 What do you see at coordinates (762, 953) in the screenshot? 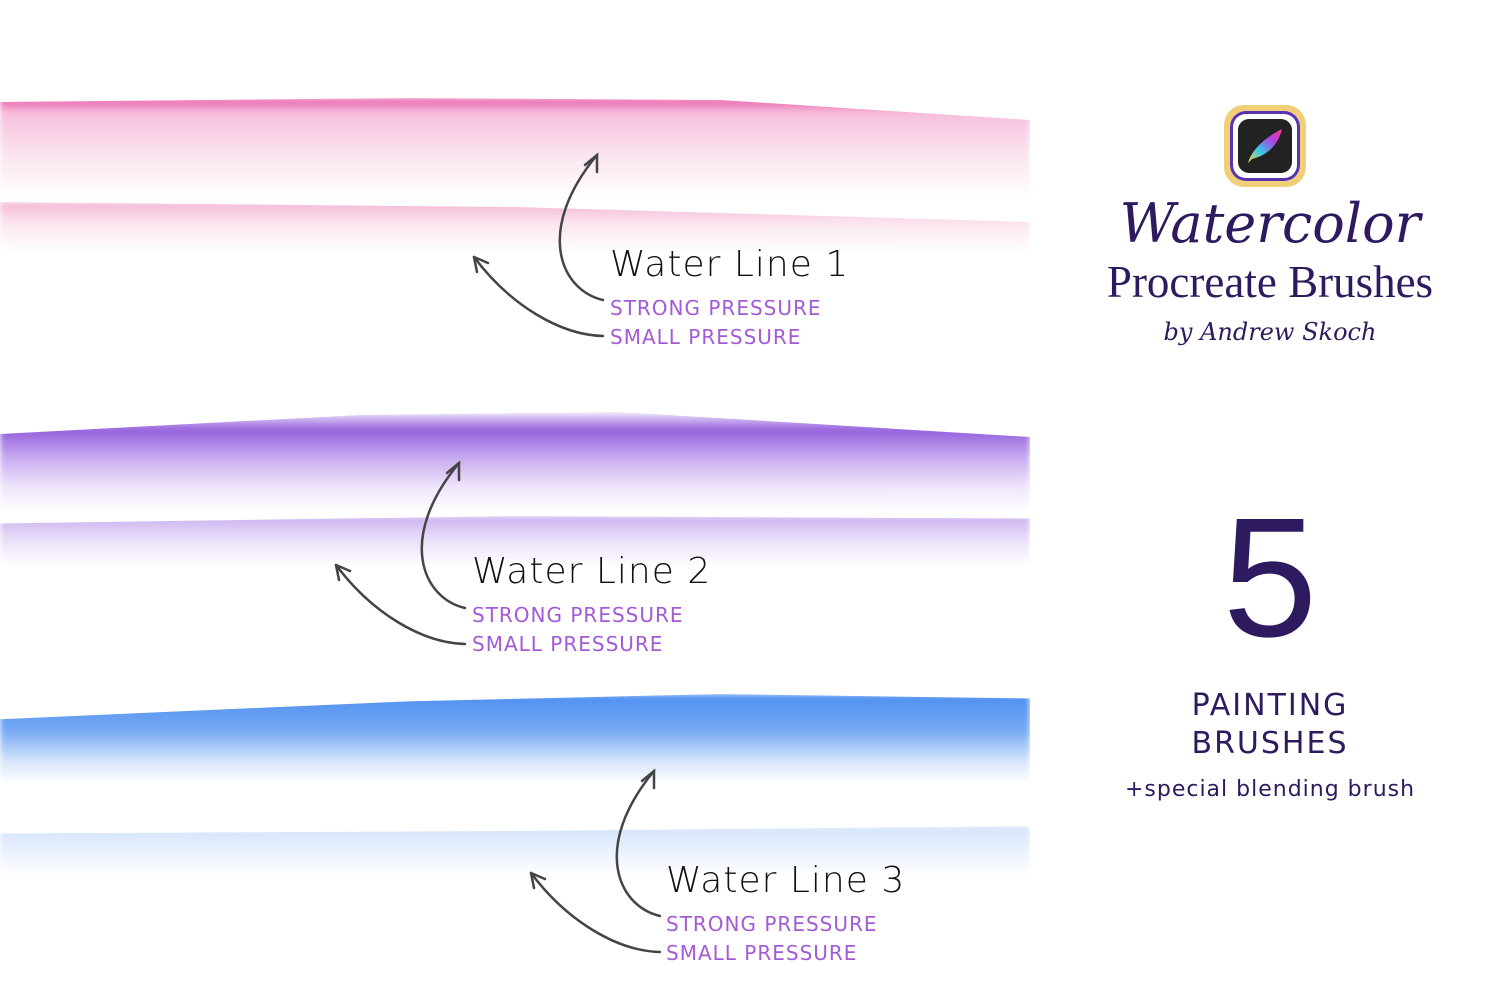
I see `line-3-small-label: SMALL PRESSURE` at bounding box center [762, 953].